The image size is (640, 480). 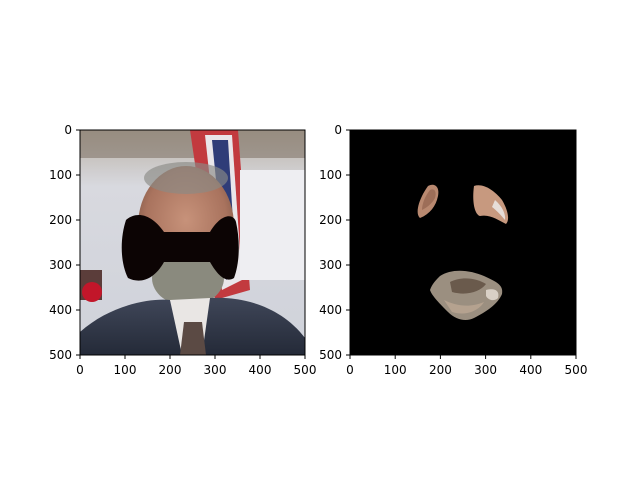 I want to click on eye-mask, so click(x=180, y=248).